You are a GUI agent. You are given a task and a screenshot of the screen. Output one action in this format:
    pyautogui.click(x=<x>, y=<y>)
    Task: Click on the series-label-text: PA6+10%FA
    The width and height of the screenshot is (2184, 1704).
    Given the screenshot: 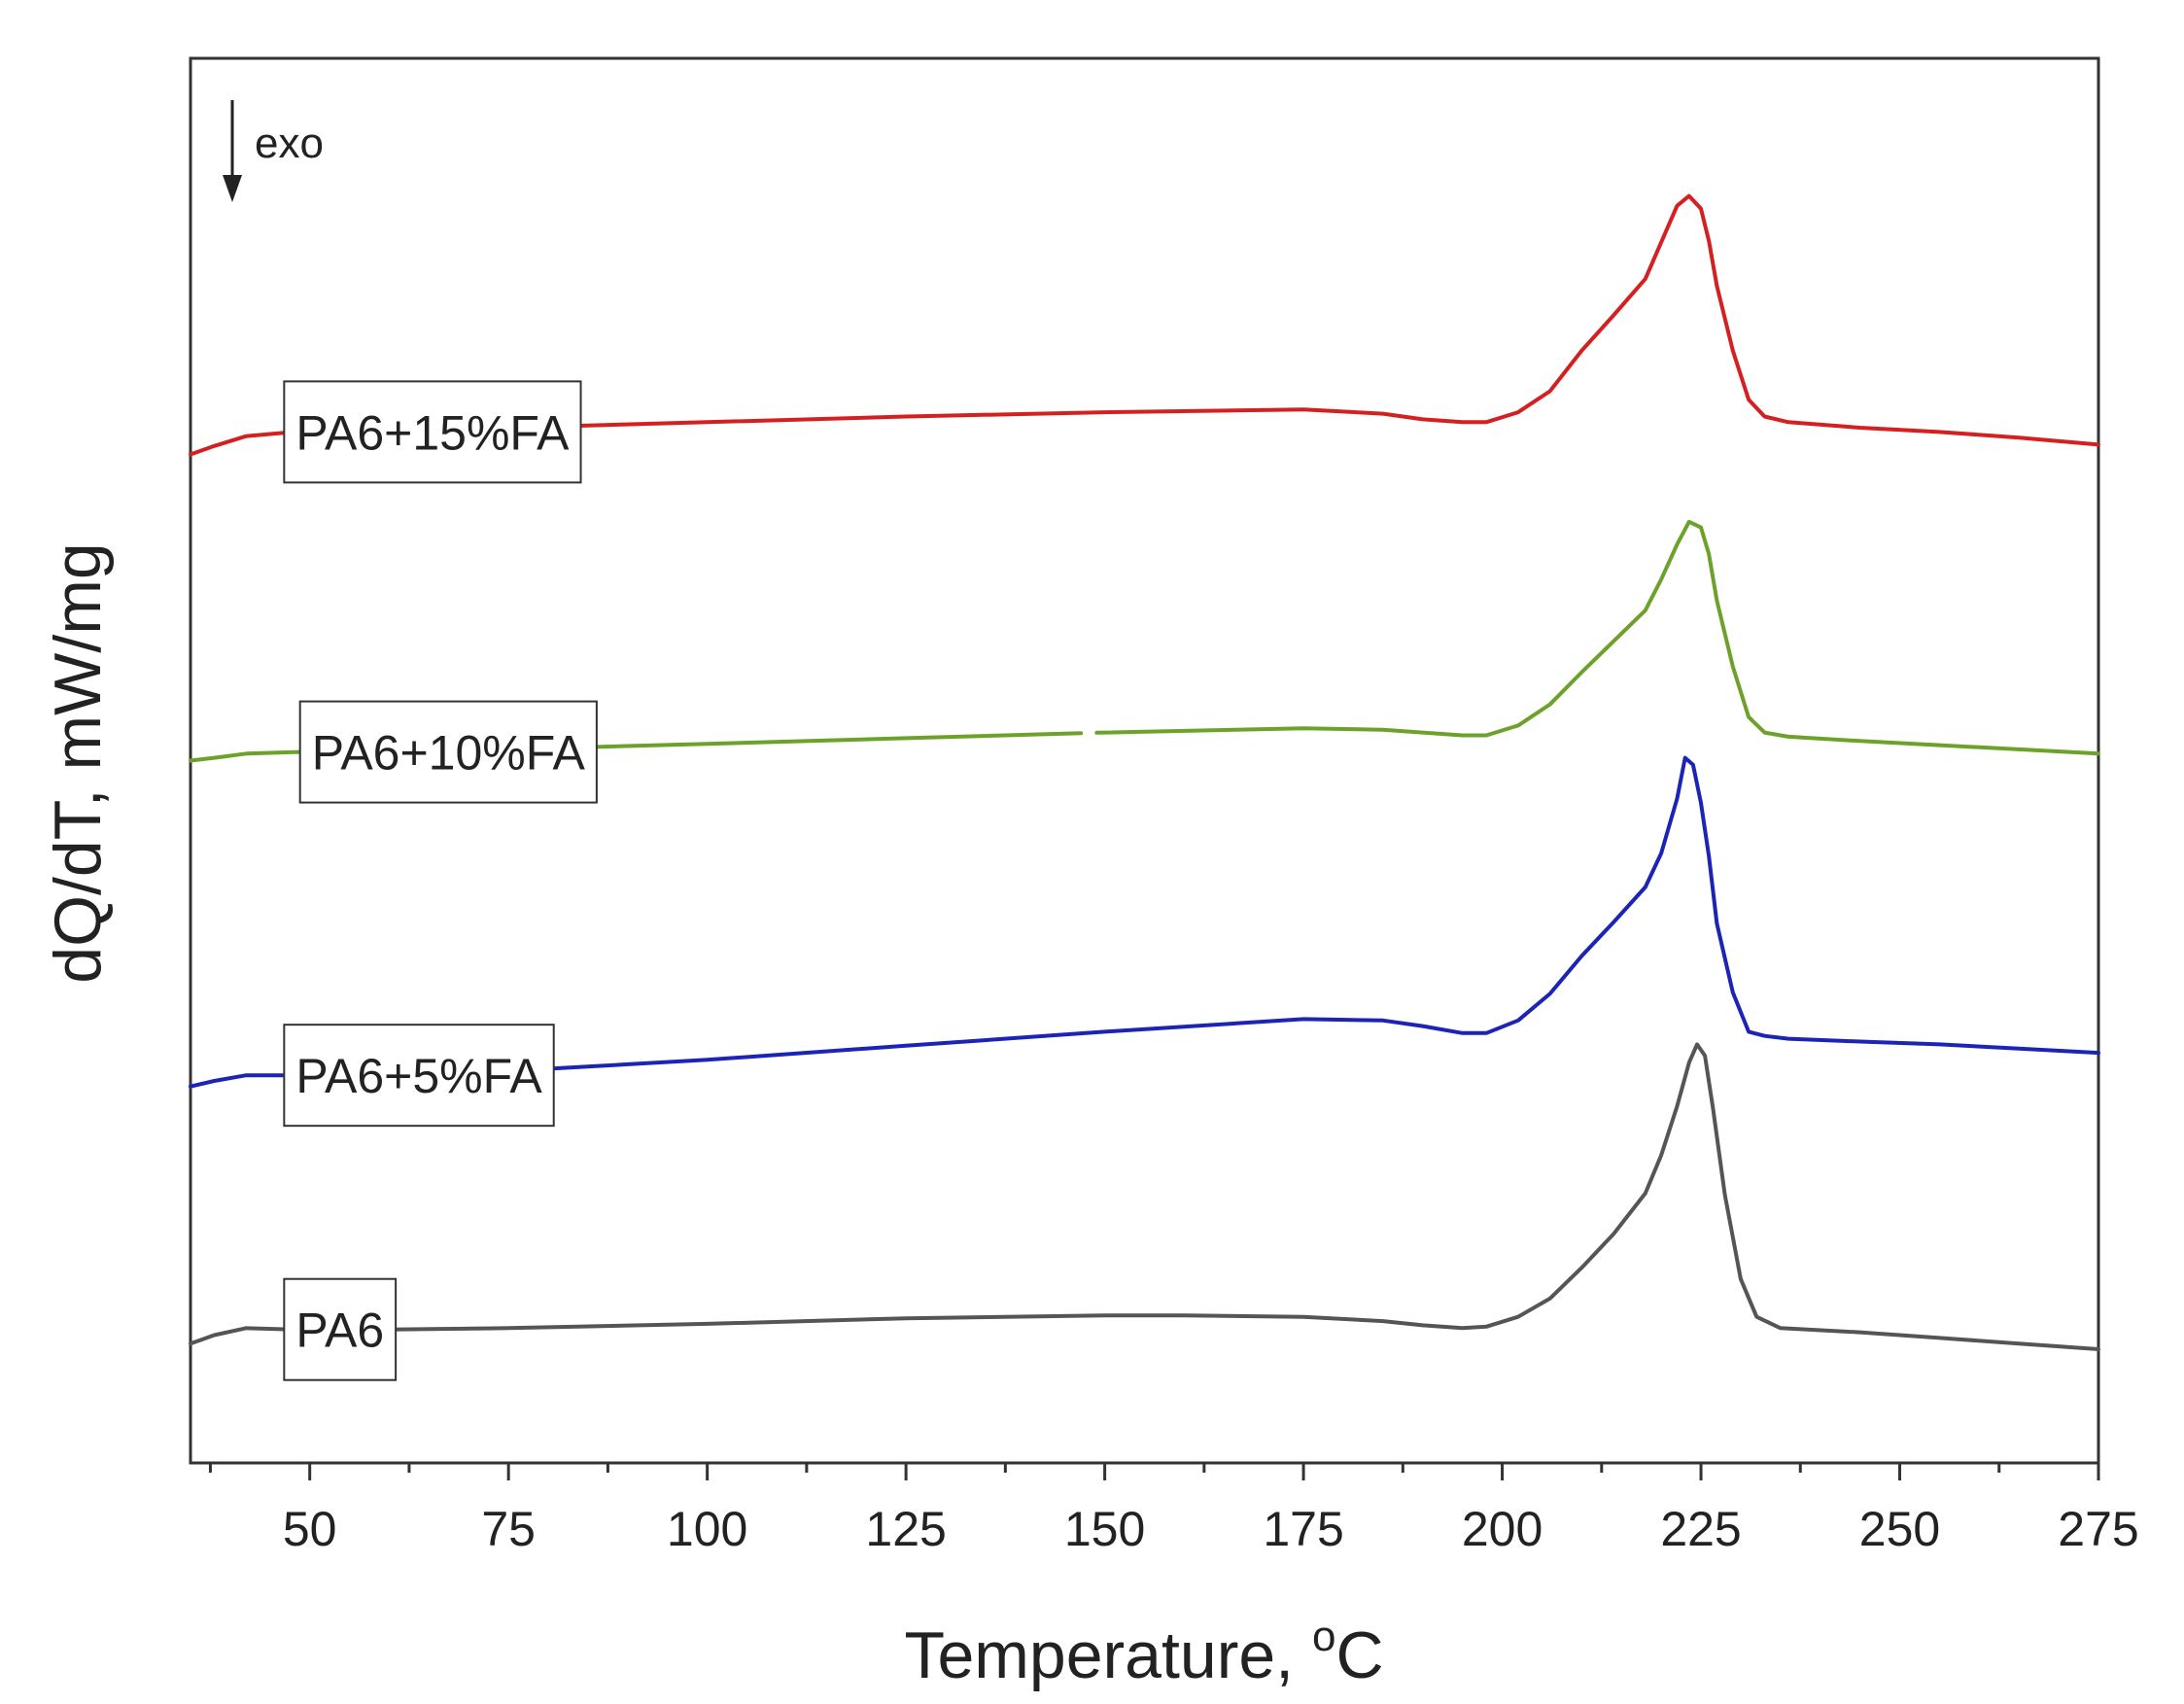 What is the action you would take?
    pyautogui.click(x=449, y=754)
    